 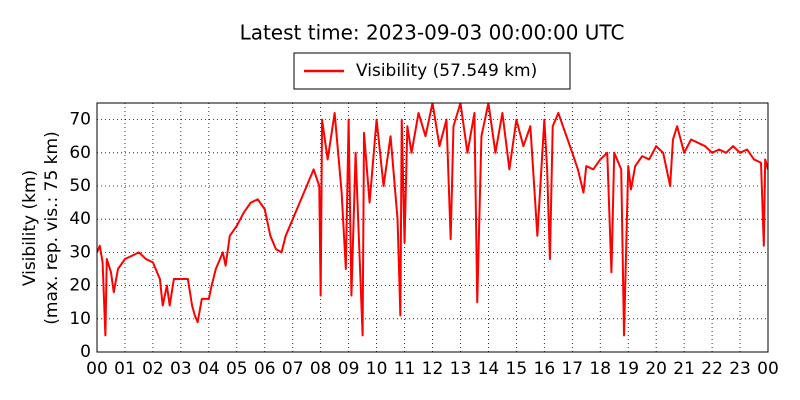 What do you see at coordinates (265, 369) in the screenshot?
I see `x-tick-label: 06` at bounding box center [265, 369].